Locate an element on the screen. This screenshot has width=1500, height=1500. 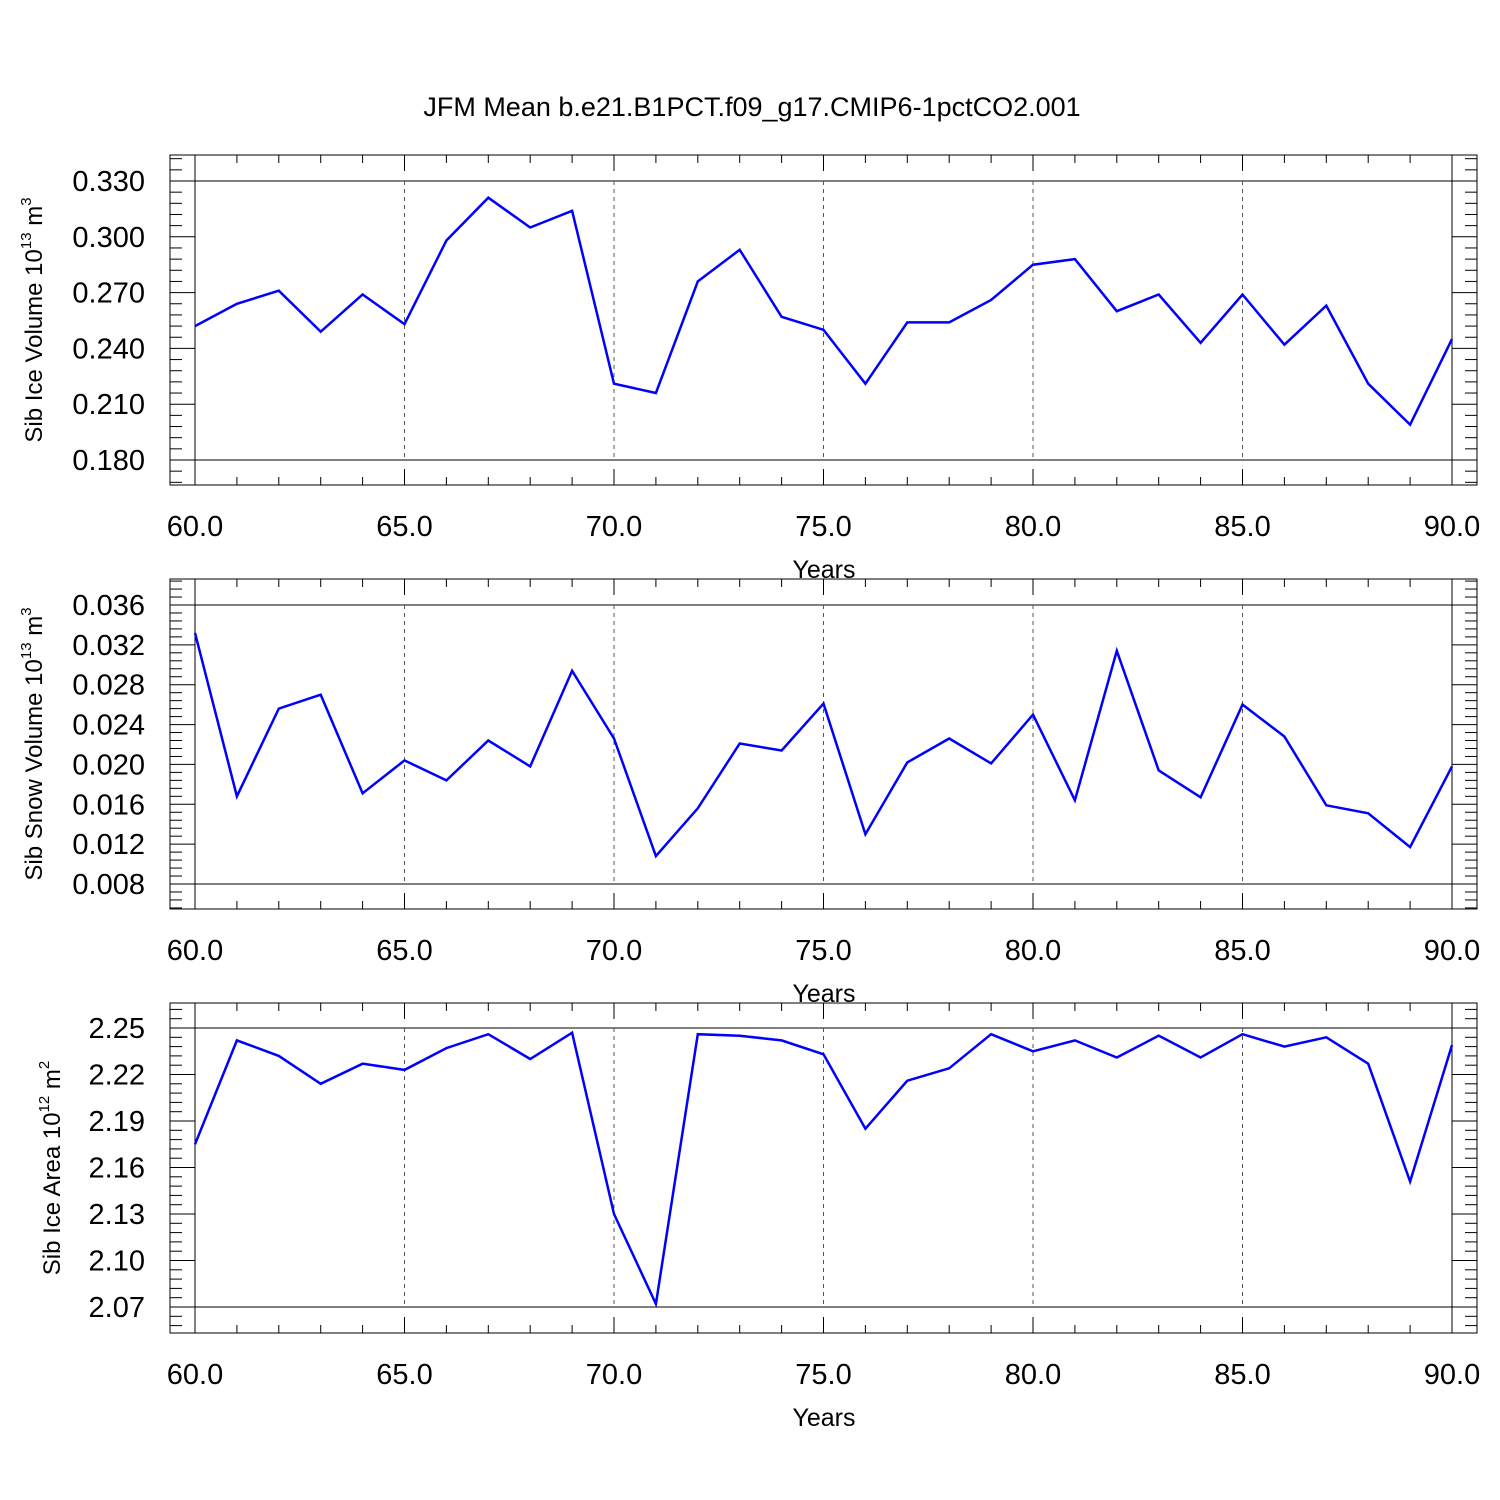
y-tick-label: 0.012 is located at coordinates (108, 845).